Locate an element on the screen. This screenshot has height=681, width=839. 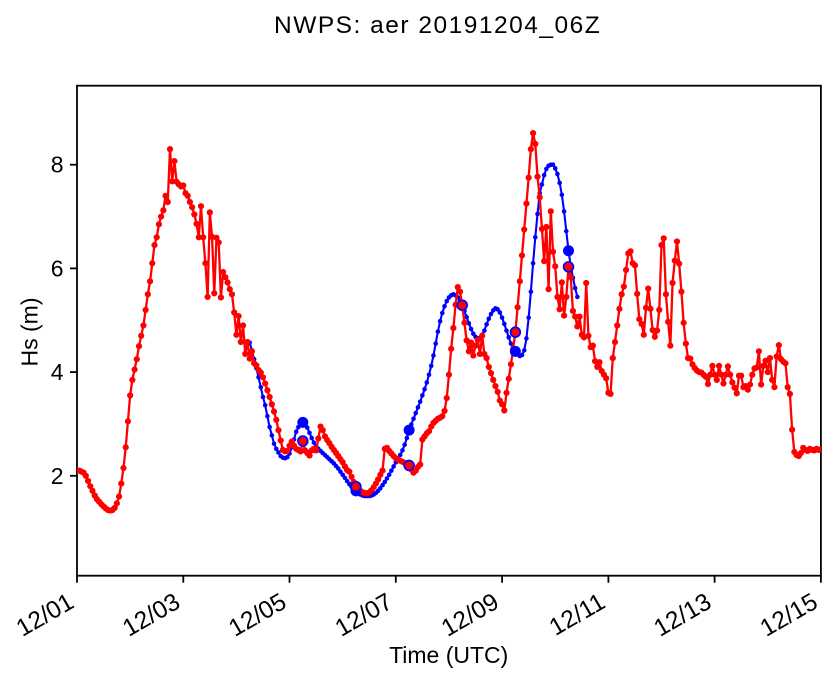
svg-text: 8 is located at coordinates (57, 165).